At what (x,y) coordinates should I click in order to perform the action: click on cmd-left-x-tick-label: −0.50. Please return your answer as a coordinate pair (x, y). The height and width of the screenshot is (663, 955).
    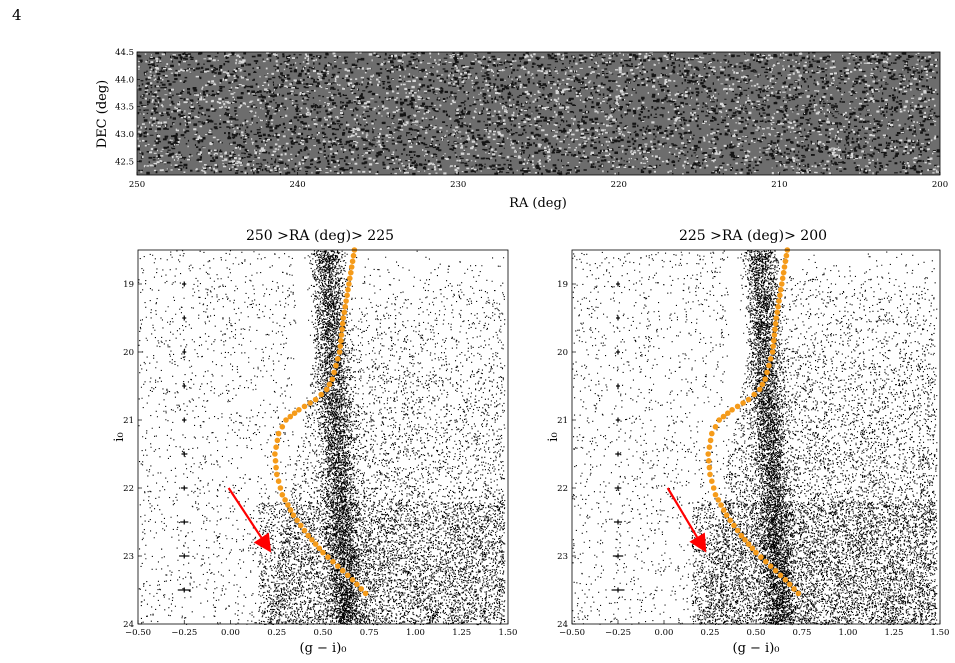
    Looking at the image, I should click on (138, 633).